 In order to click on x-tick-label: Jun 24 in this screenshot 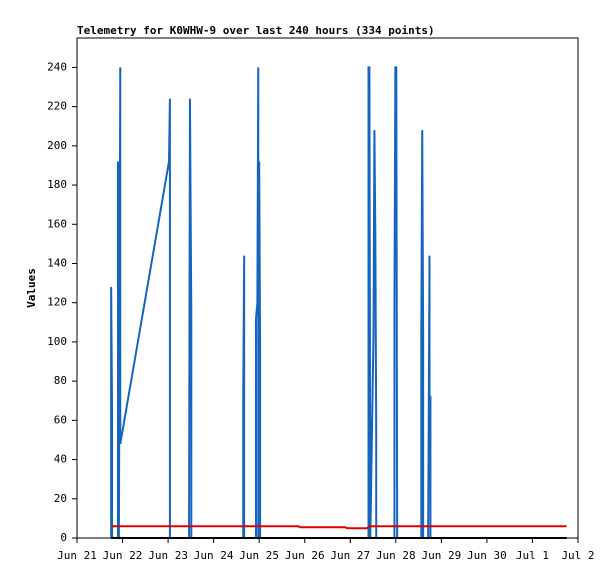, I will do `click(214, 555)`.